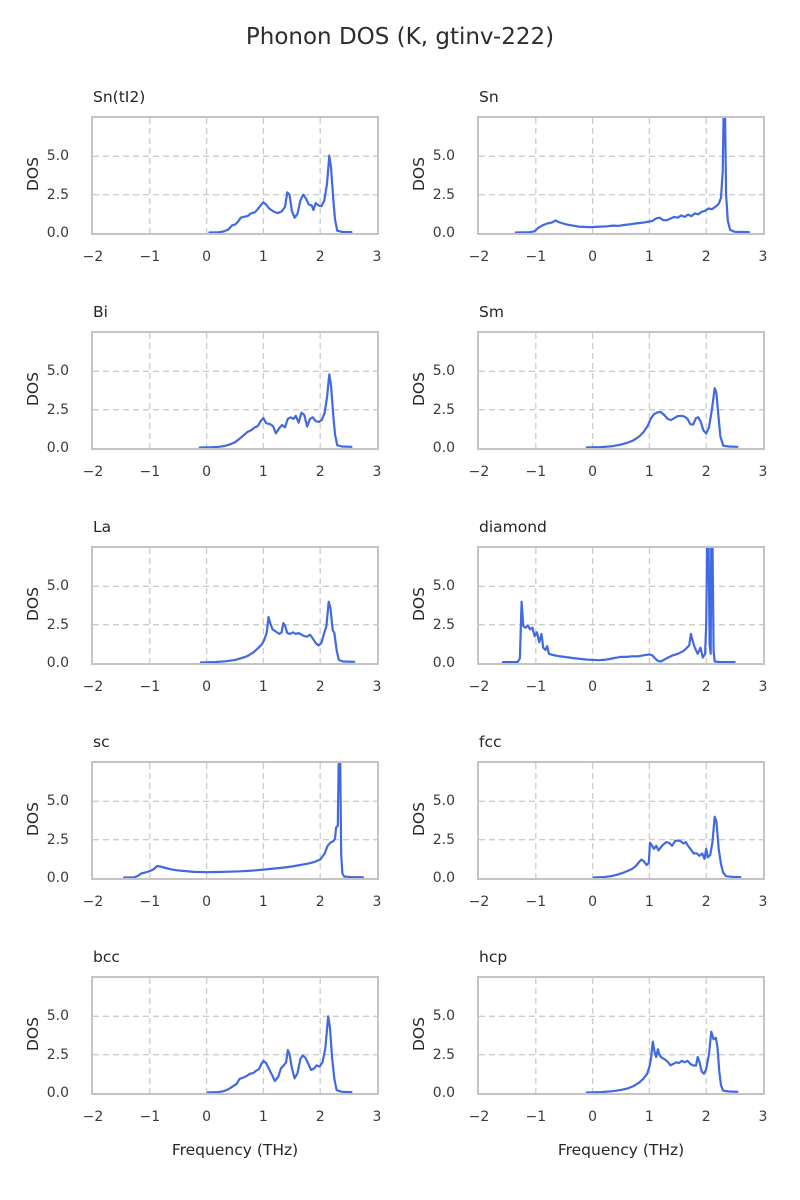 This screenshot has width=800, height=1200. I want to click on subplot-la: La DOS 0.0 2.5 5.0 −2 −1 0 1 2 3, so click(202, 619).